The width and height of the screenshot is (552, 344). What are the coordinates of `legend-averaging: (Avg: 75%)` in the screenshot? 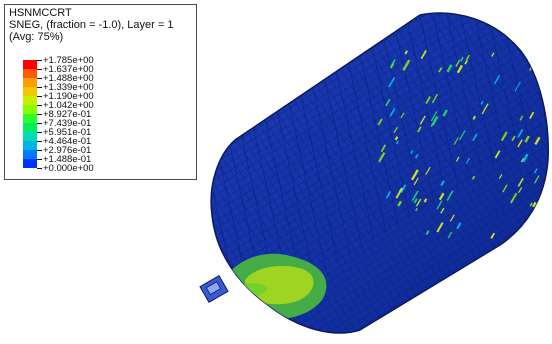 It's located at (36, 37).